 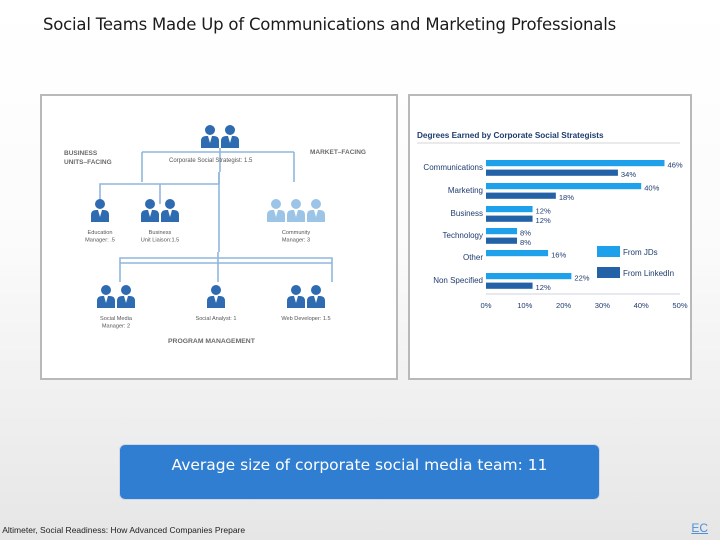 I want to click on connector-top, so click(x=218, y=166).